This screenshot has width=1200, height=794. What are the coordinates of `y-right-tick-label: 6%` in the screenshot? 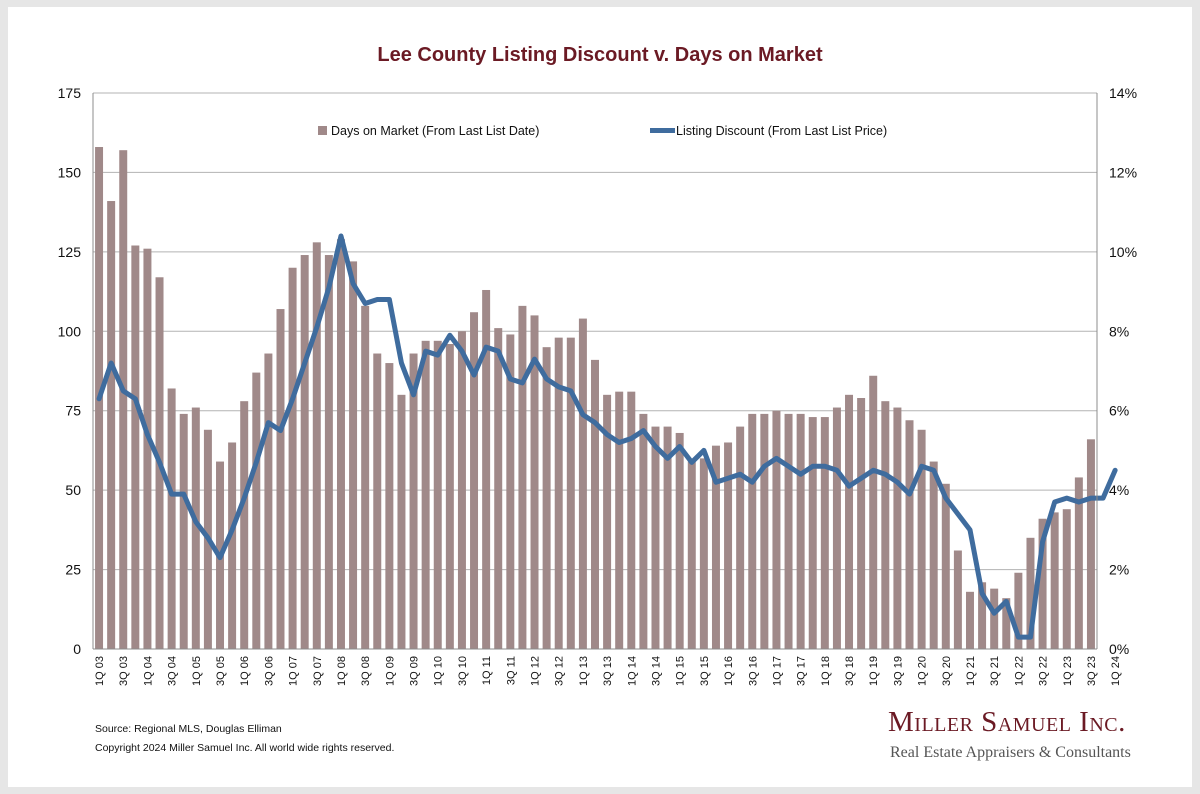 It's located at (1119, 411).